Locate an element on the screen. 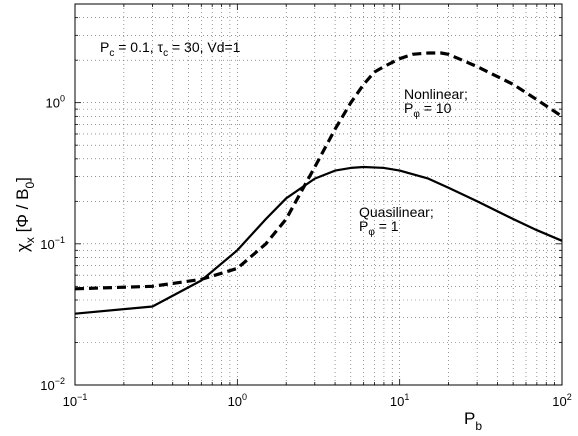 Image resolution: width=578 pixels, height=436 pixels. y-axis-label: χx [Φ / B0] is located at coordinates (25, 214).